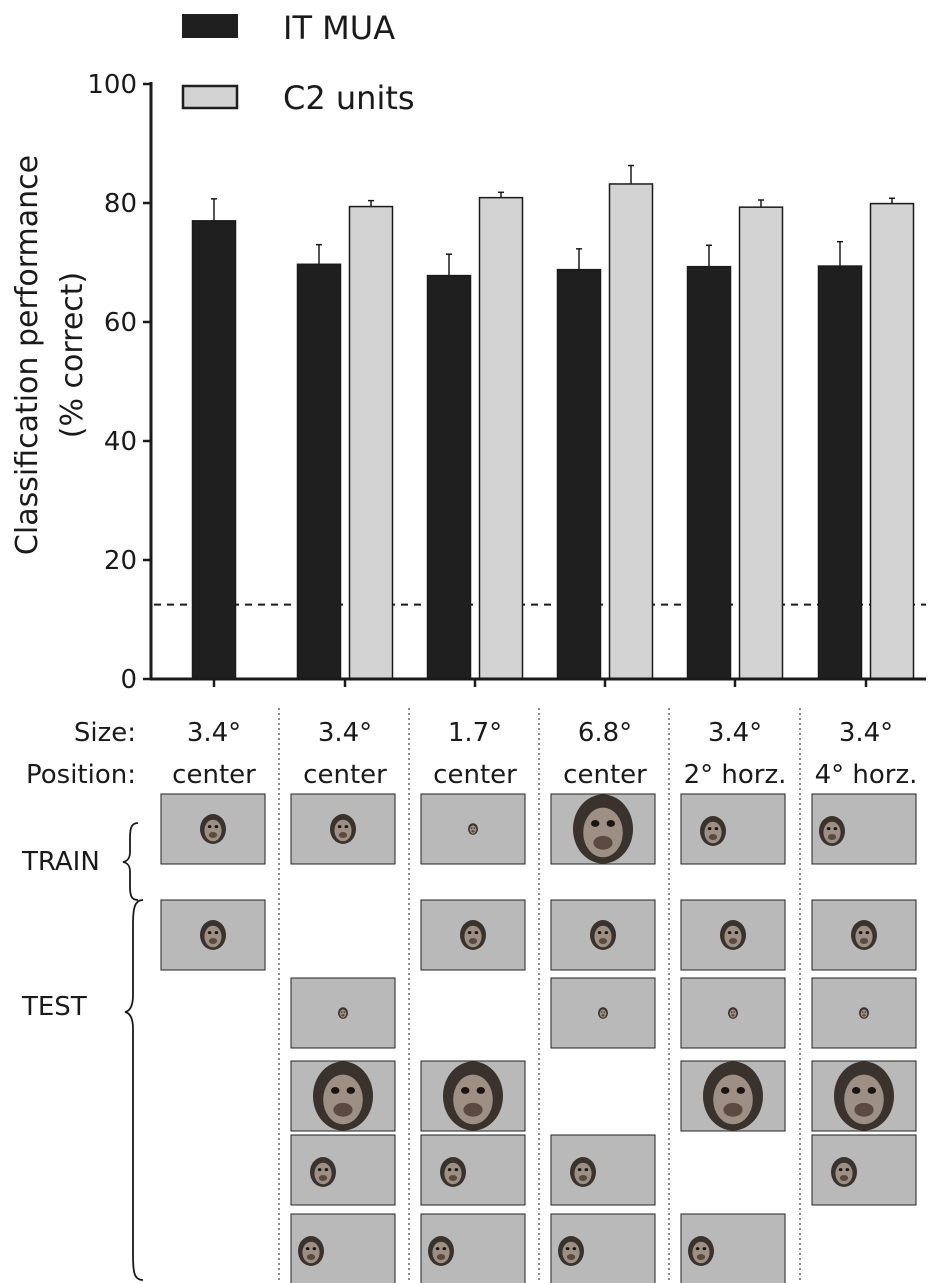  What do you see at coordinates (119, 382) in the screenshot?
I see `y-axis: 0 20 40 60 80 100` at bounding box center [119, 382].